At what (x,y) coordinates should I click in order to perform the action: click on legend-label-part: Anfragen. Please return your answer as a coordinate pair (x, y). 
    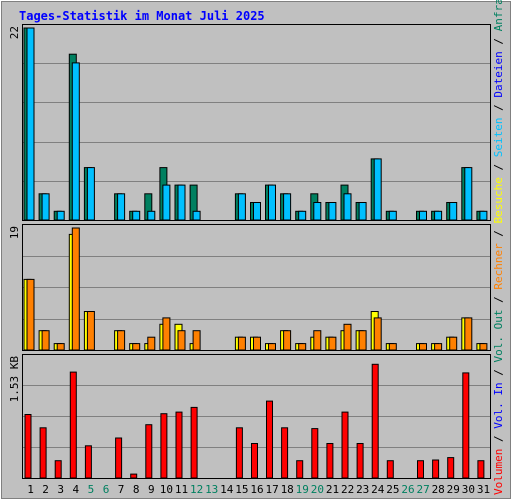
    Looking at the image, I should click on (498, 15).